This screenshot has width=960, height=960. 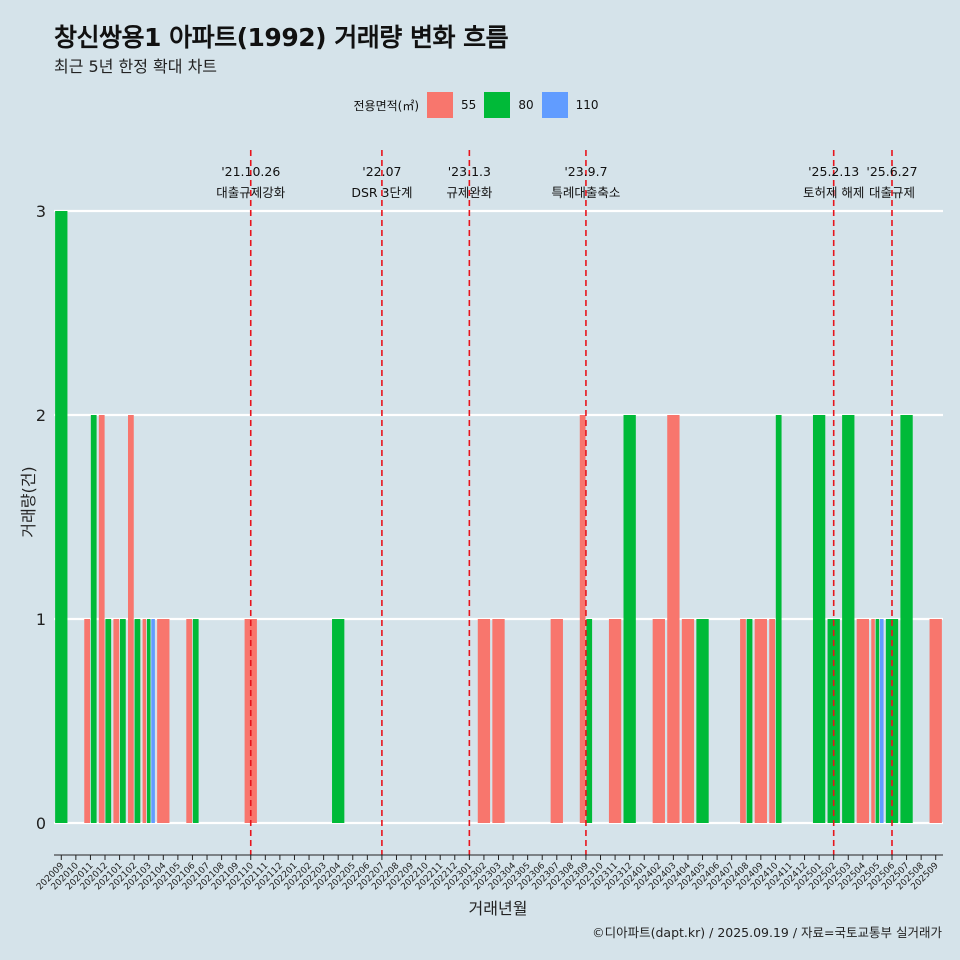 I want to click on y-tick-label: 1, so click(x=41, y=619).